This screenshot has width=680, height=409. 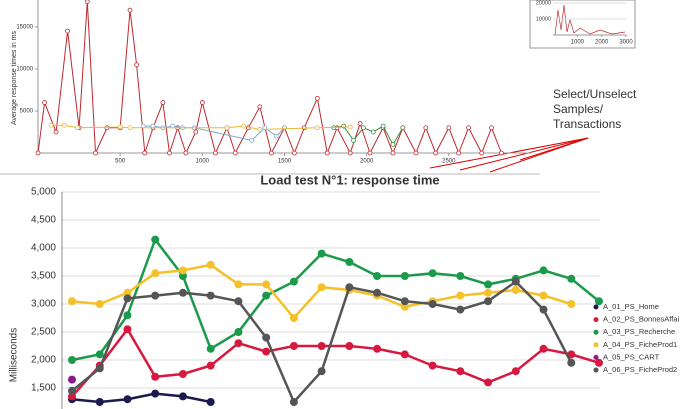 What do you see at coordinates (626, 43) in the screenshot?
I see `inset-x-label: 3000` at bounding box center [626, 43].